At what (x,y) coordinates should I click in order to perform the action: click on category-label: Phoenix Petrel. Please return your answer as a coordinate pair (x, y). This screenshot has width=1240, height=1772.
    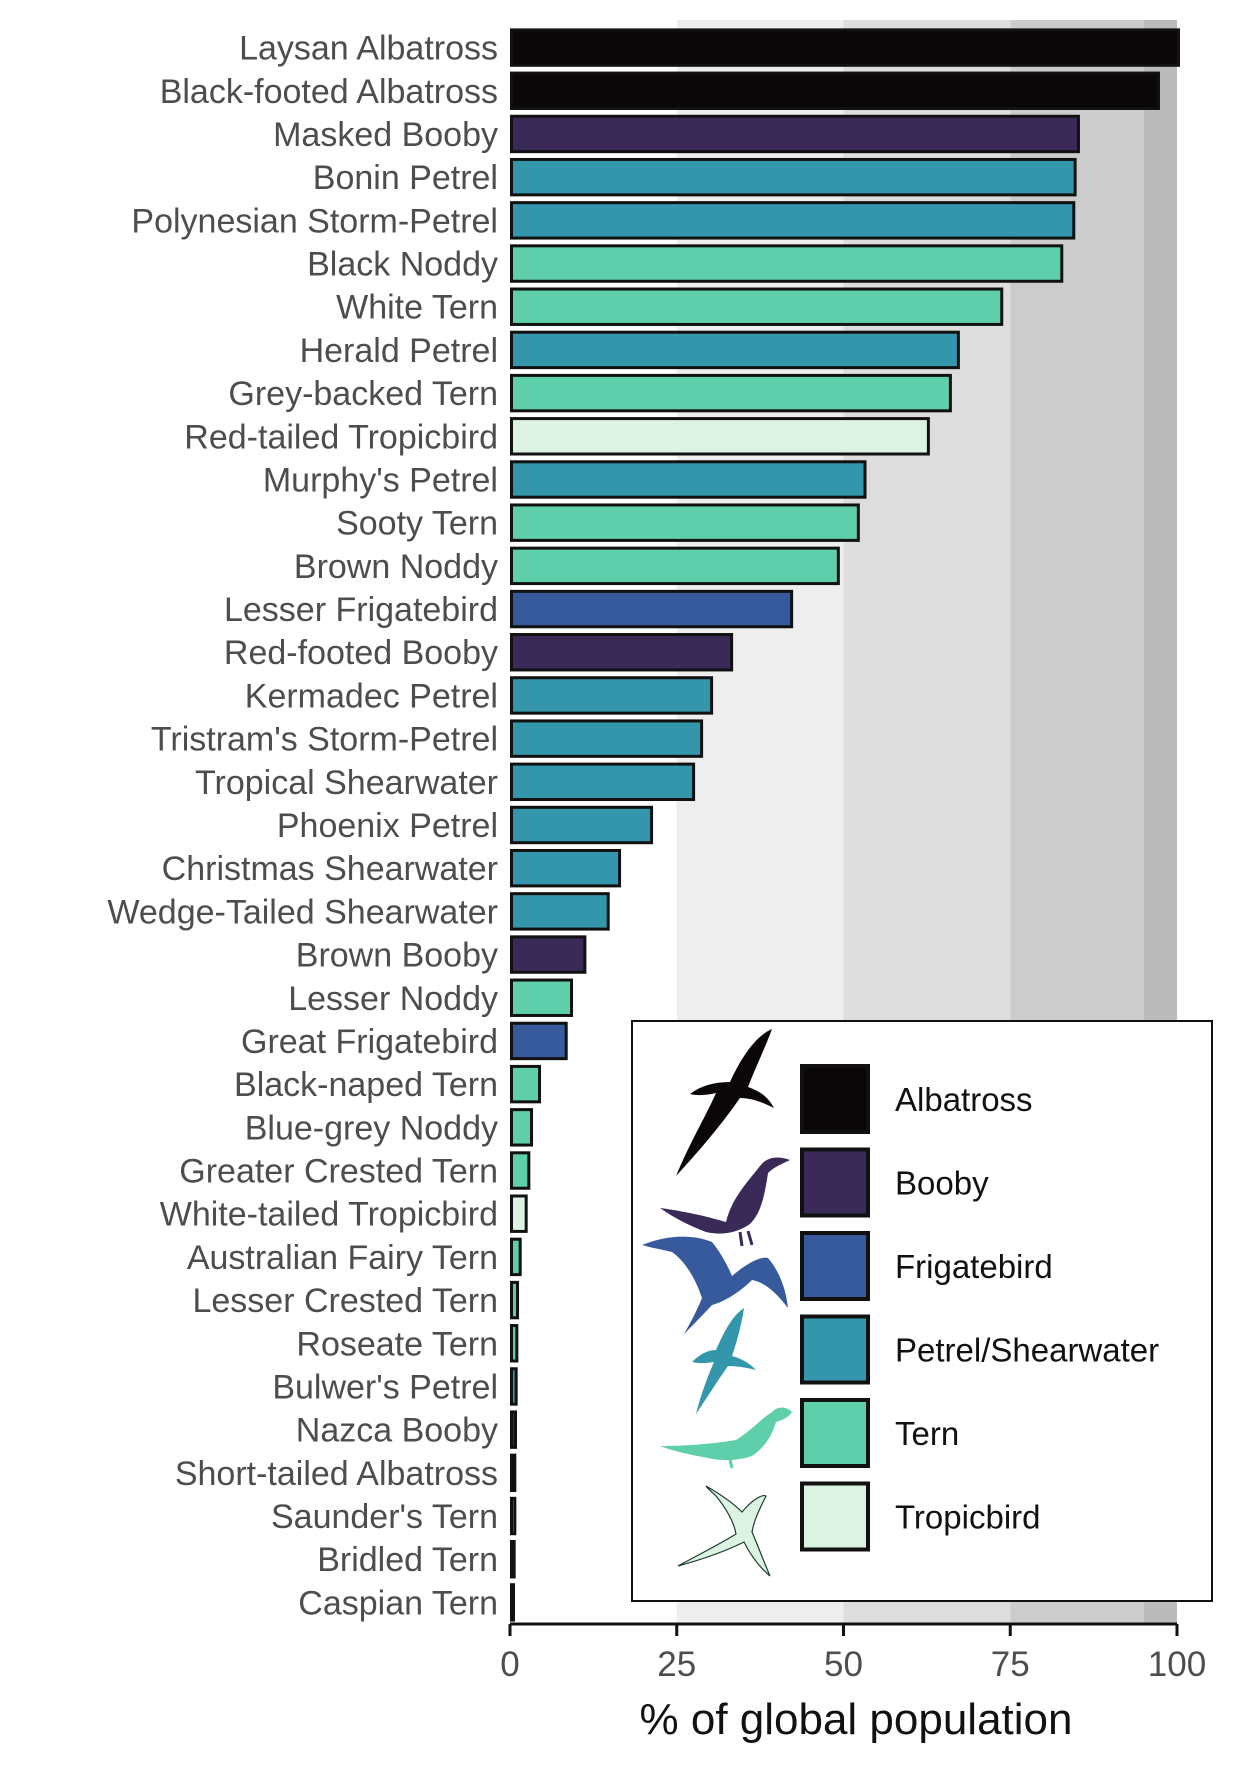
    Looking at the image, I should click on (387, 826).